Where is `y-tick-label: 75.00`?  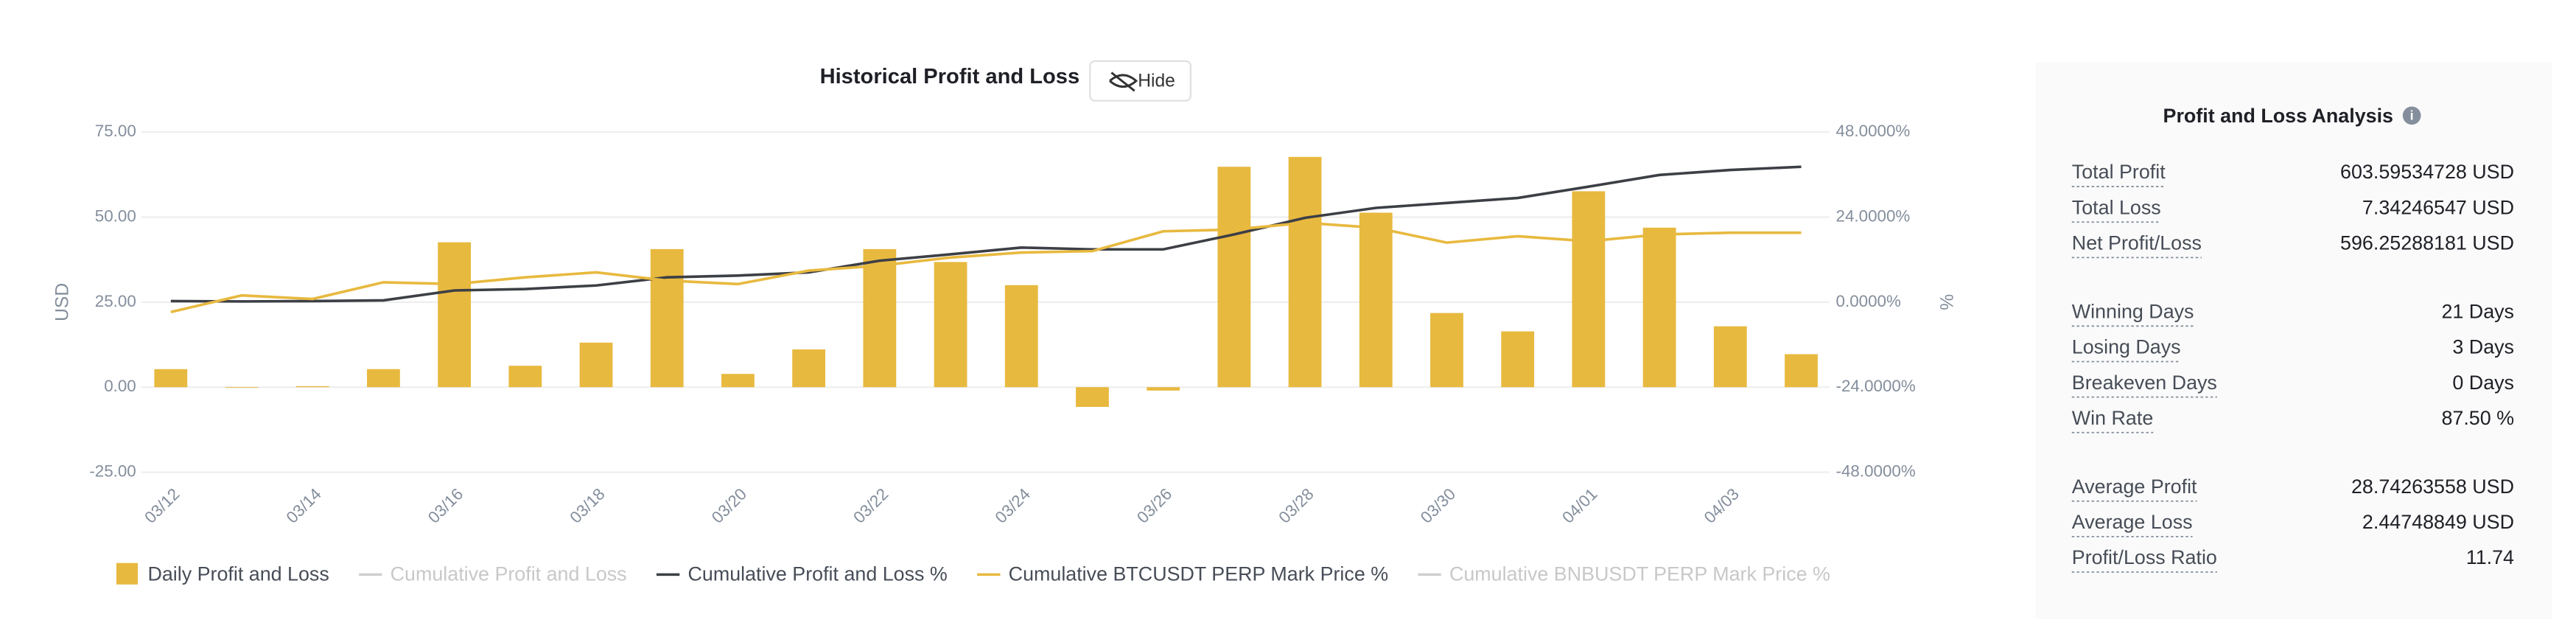 y-tick-label: 75.00 is located at coordinates (115, 131).